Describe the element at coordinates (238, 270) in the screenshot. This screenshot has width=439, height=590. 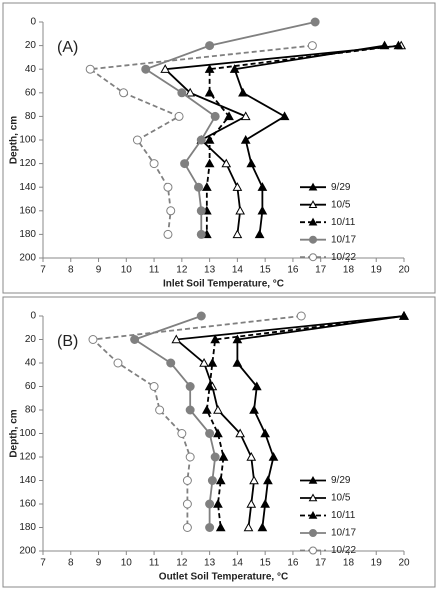
I see `x-tick-label: 14` at that location.